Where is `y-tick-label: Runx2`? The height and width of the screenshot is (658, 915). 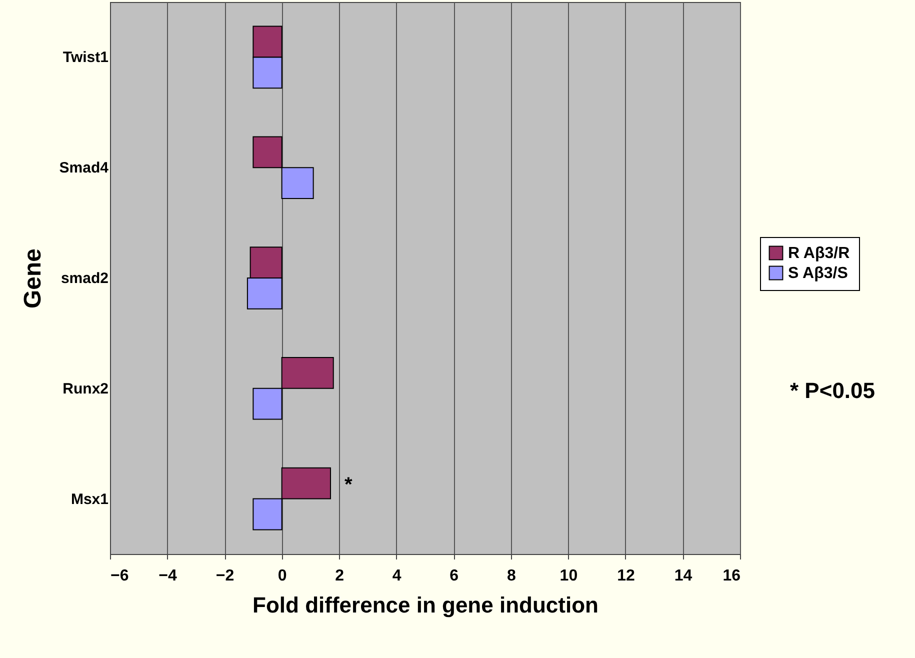
y-tick-label: Runx2 is located at coordinates (85, 389).